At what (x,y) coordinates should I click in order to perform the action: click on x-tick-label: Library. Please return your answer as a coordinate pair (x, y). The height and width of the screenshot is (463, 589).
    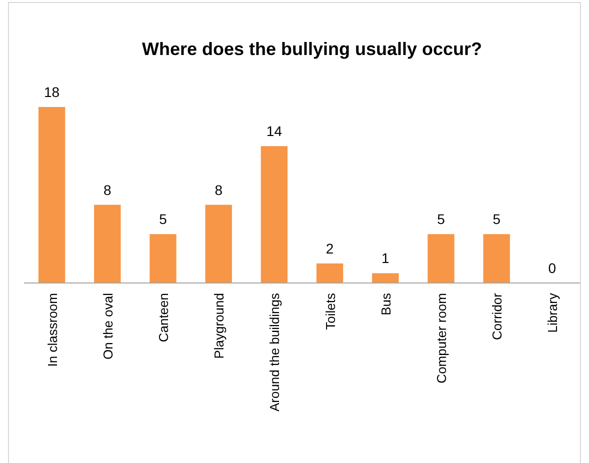
    Looking at the image, I should click on (552, 312).